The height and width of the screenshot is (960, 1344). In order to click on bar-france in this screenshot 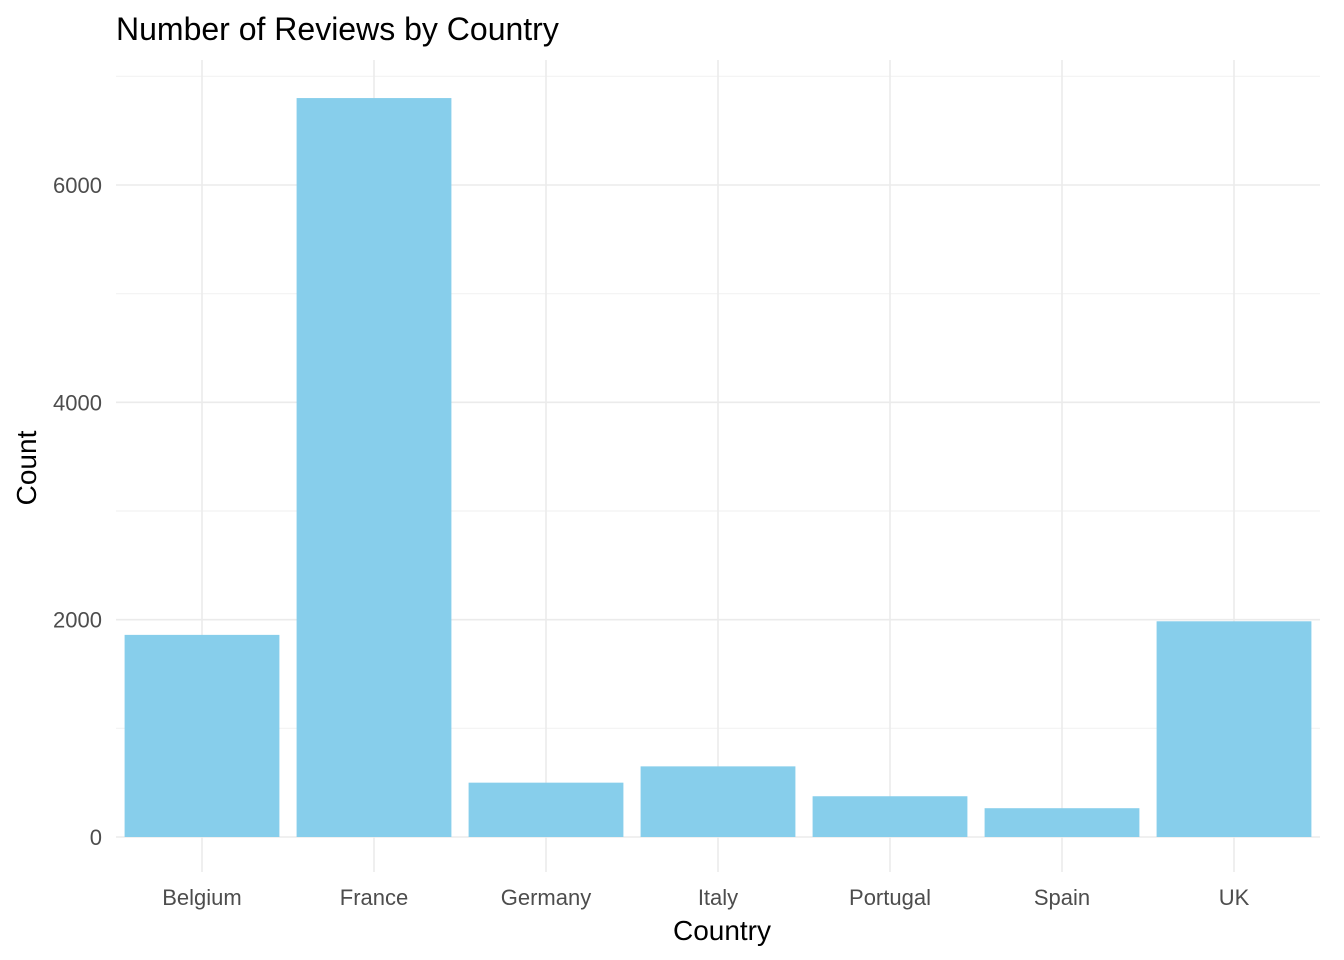, I will do `click(374, 468)`.